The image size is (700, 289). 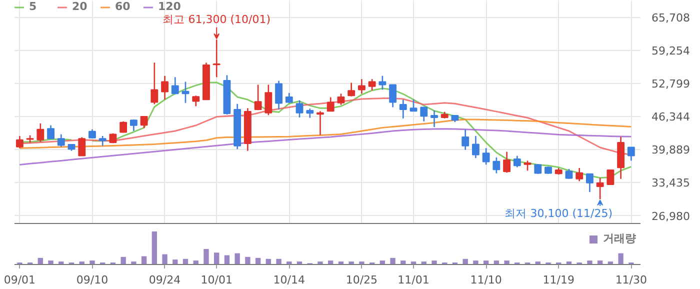 What do you see at coordinates (671, 150) in the screenshot?
I see `y-tick-label: 39,889` at bounding box center [671, 150].